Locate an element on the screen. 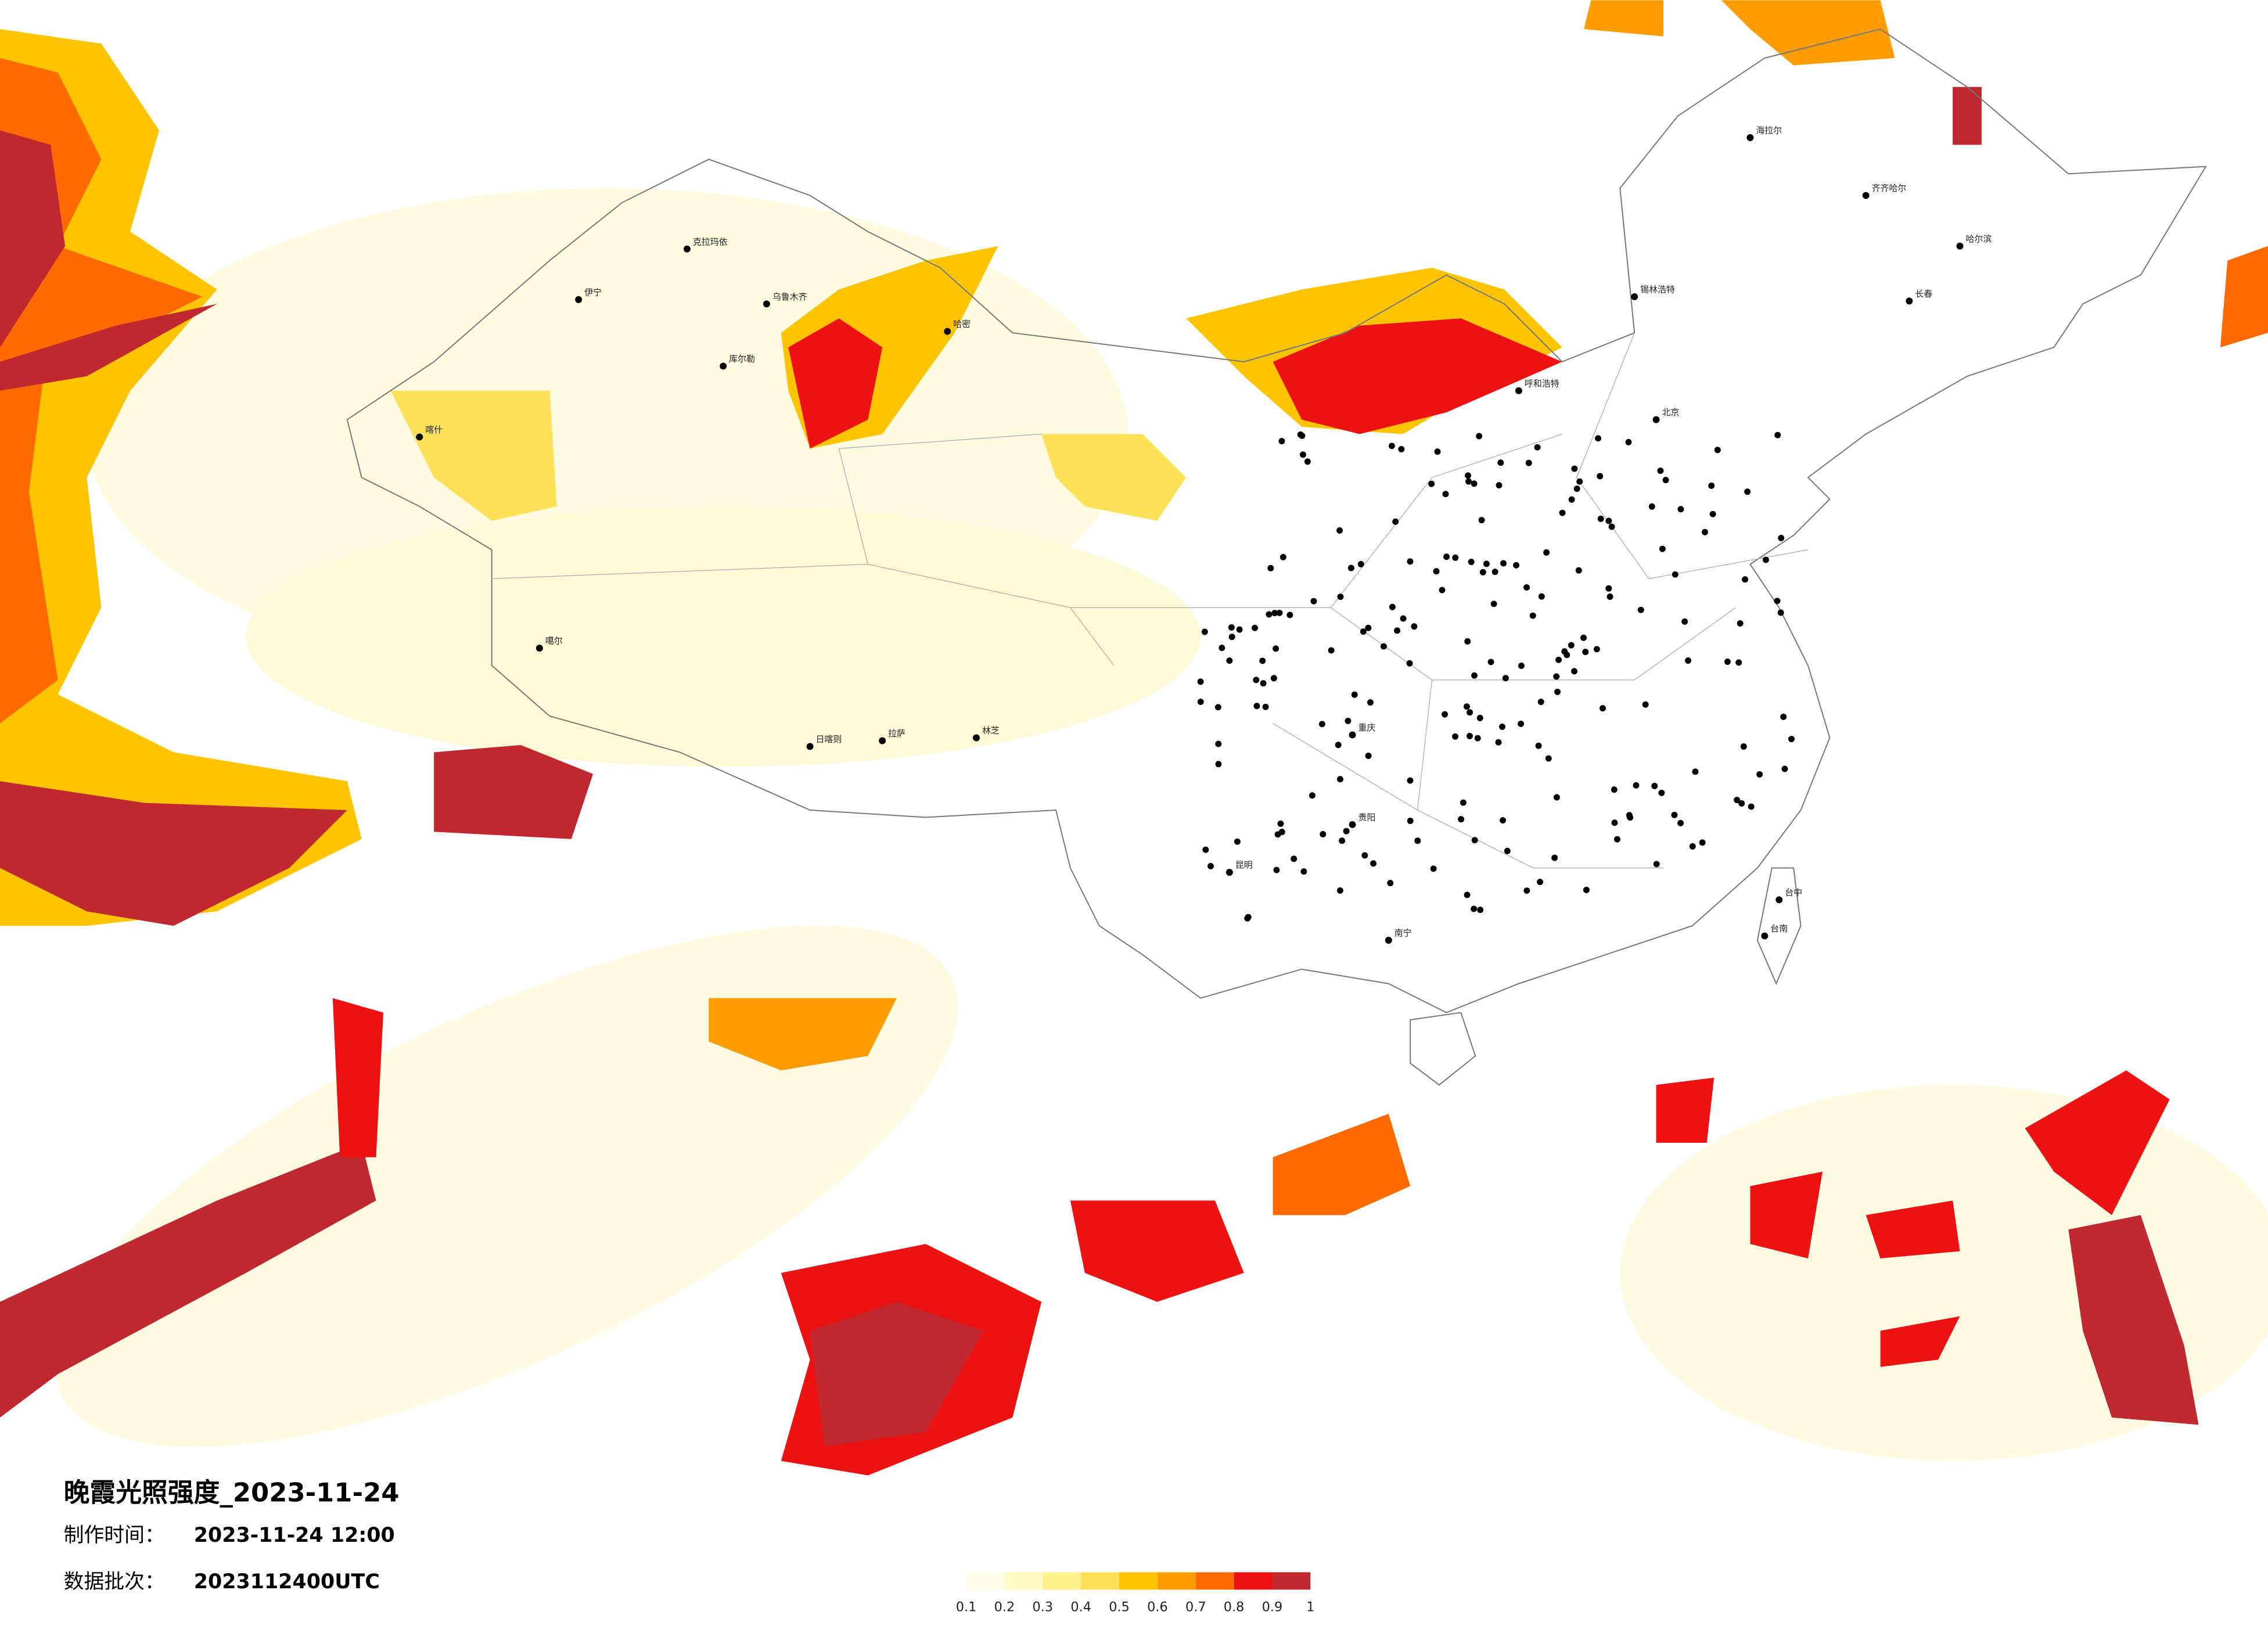 This screenshot has height=1626, width=2268. city-label: 乌鲁木齐 is located at coordinates (789, 297).